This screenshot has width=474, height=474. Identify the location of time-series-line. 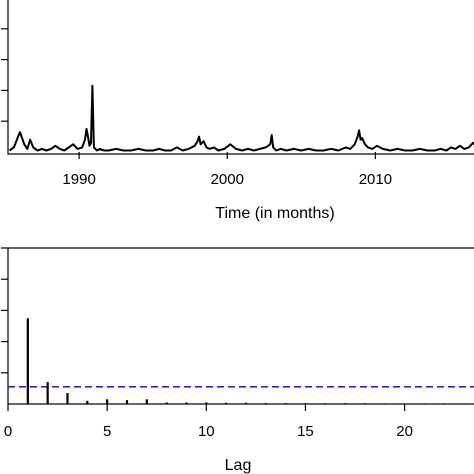
(241, 118).